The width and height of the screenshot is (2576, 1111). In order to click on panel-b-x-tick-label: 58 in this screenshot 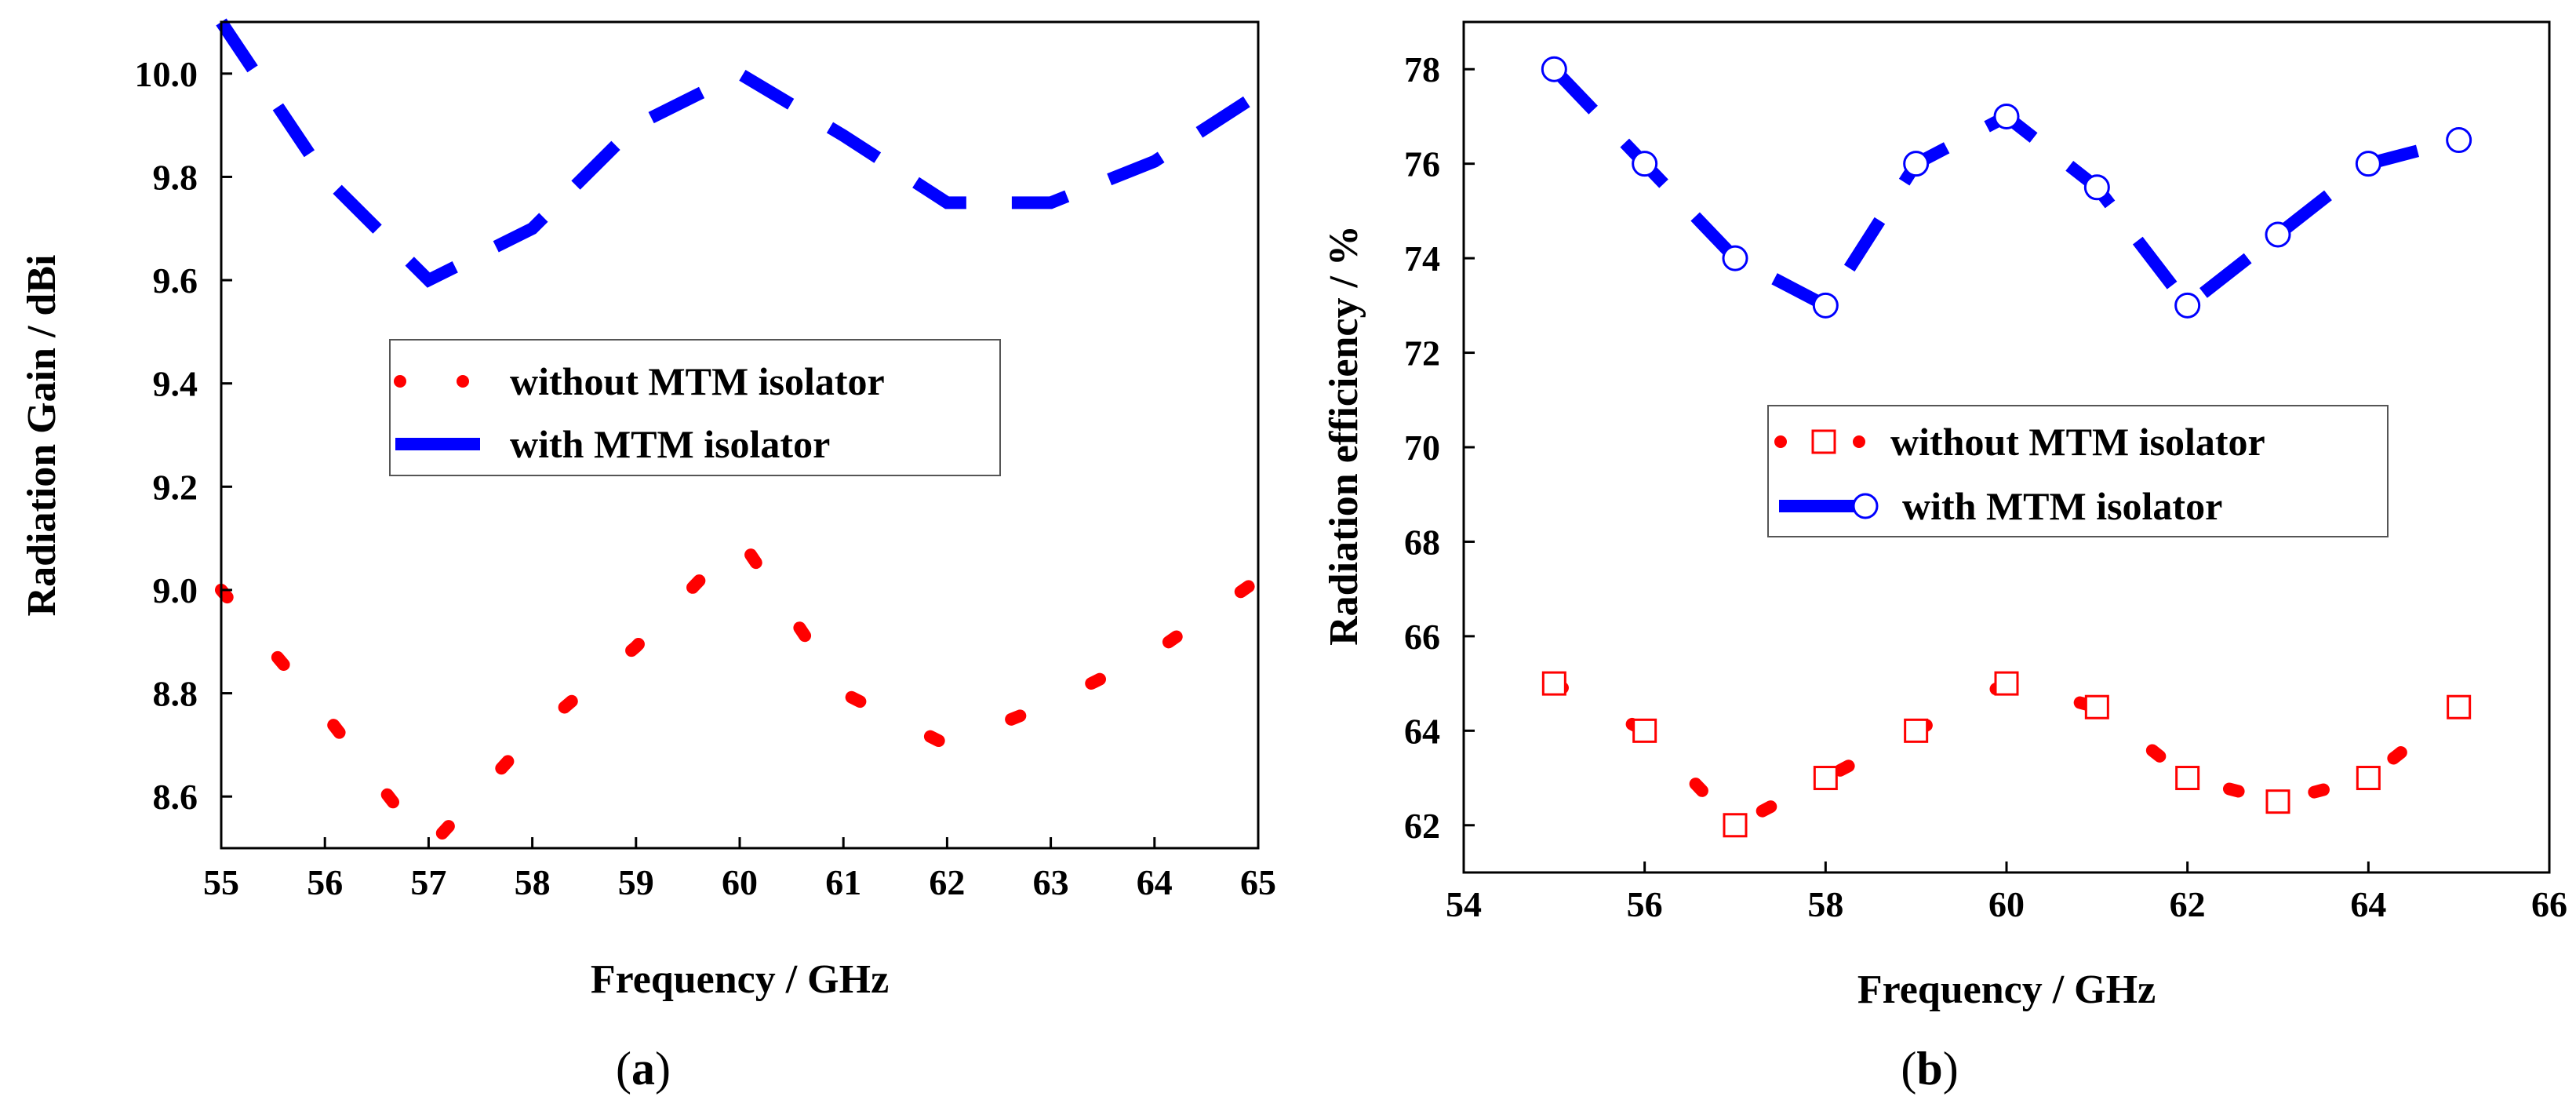, I will do `click(1825, 904)`.